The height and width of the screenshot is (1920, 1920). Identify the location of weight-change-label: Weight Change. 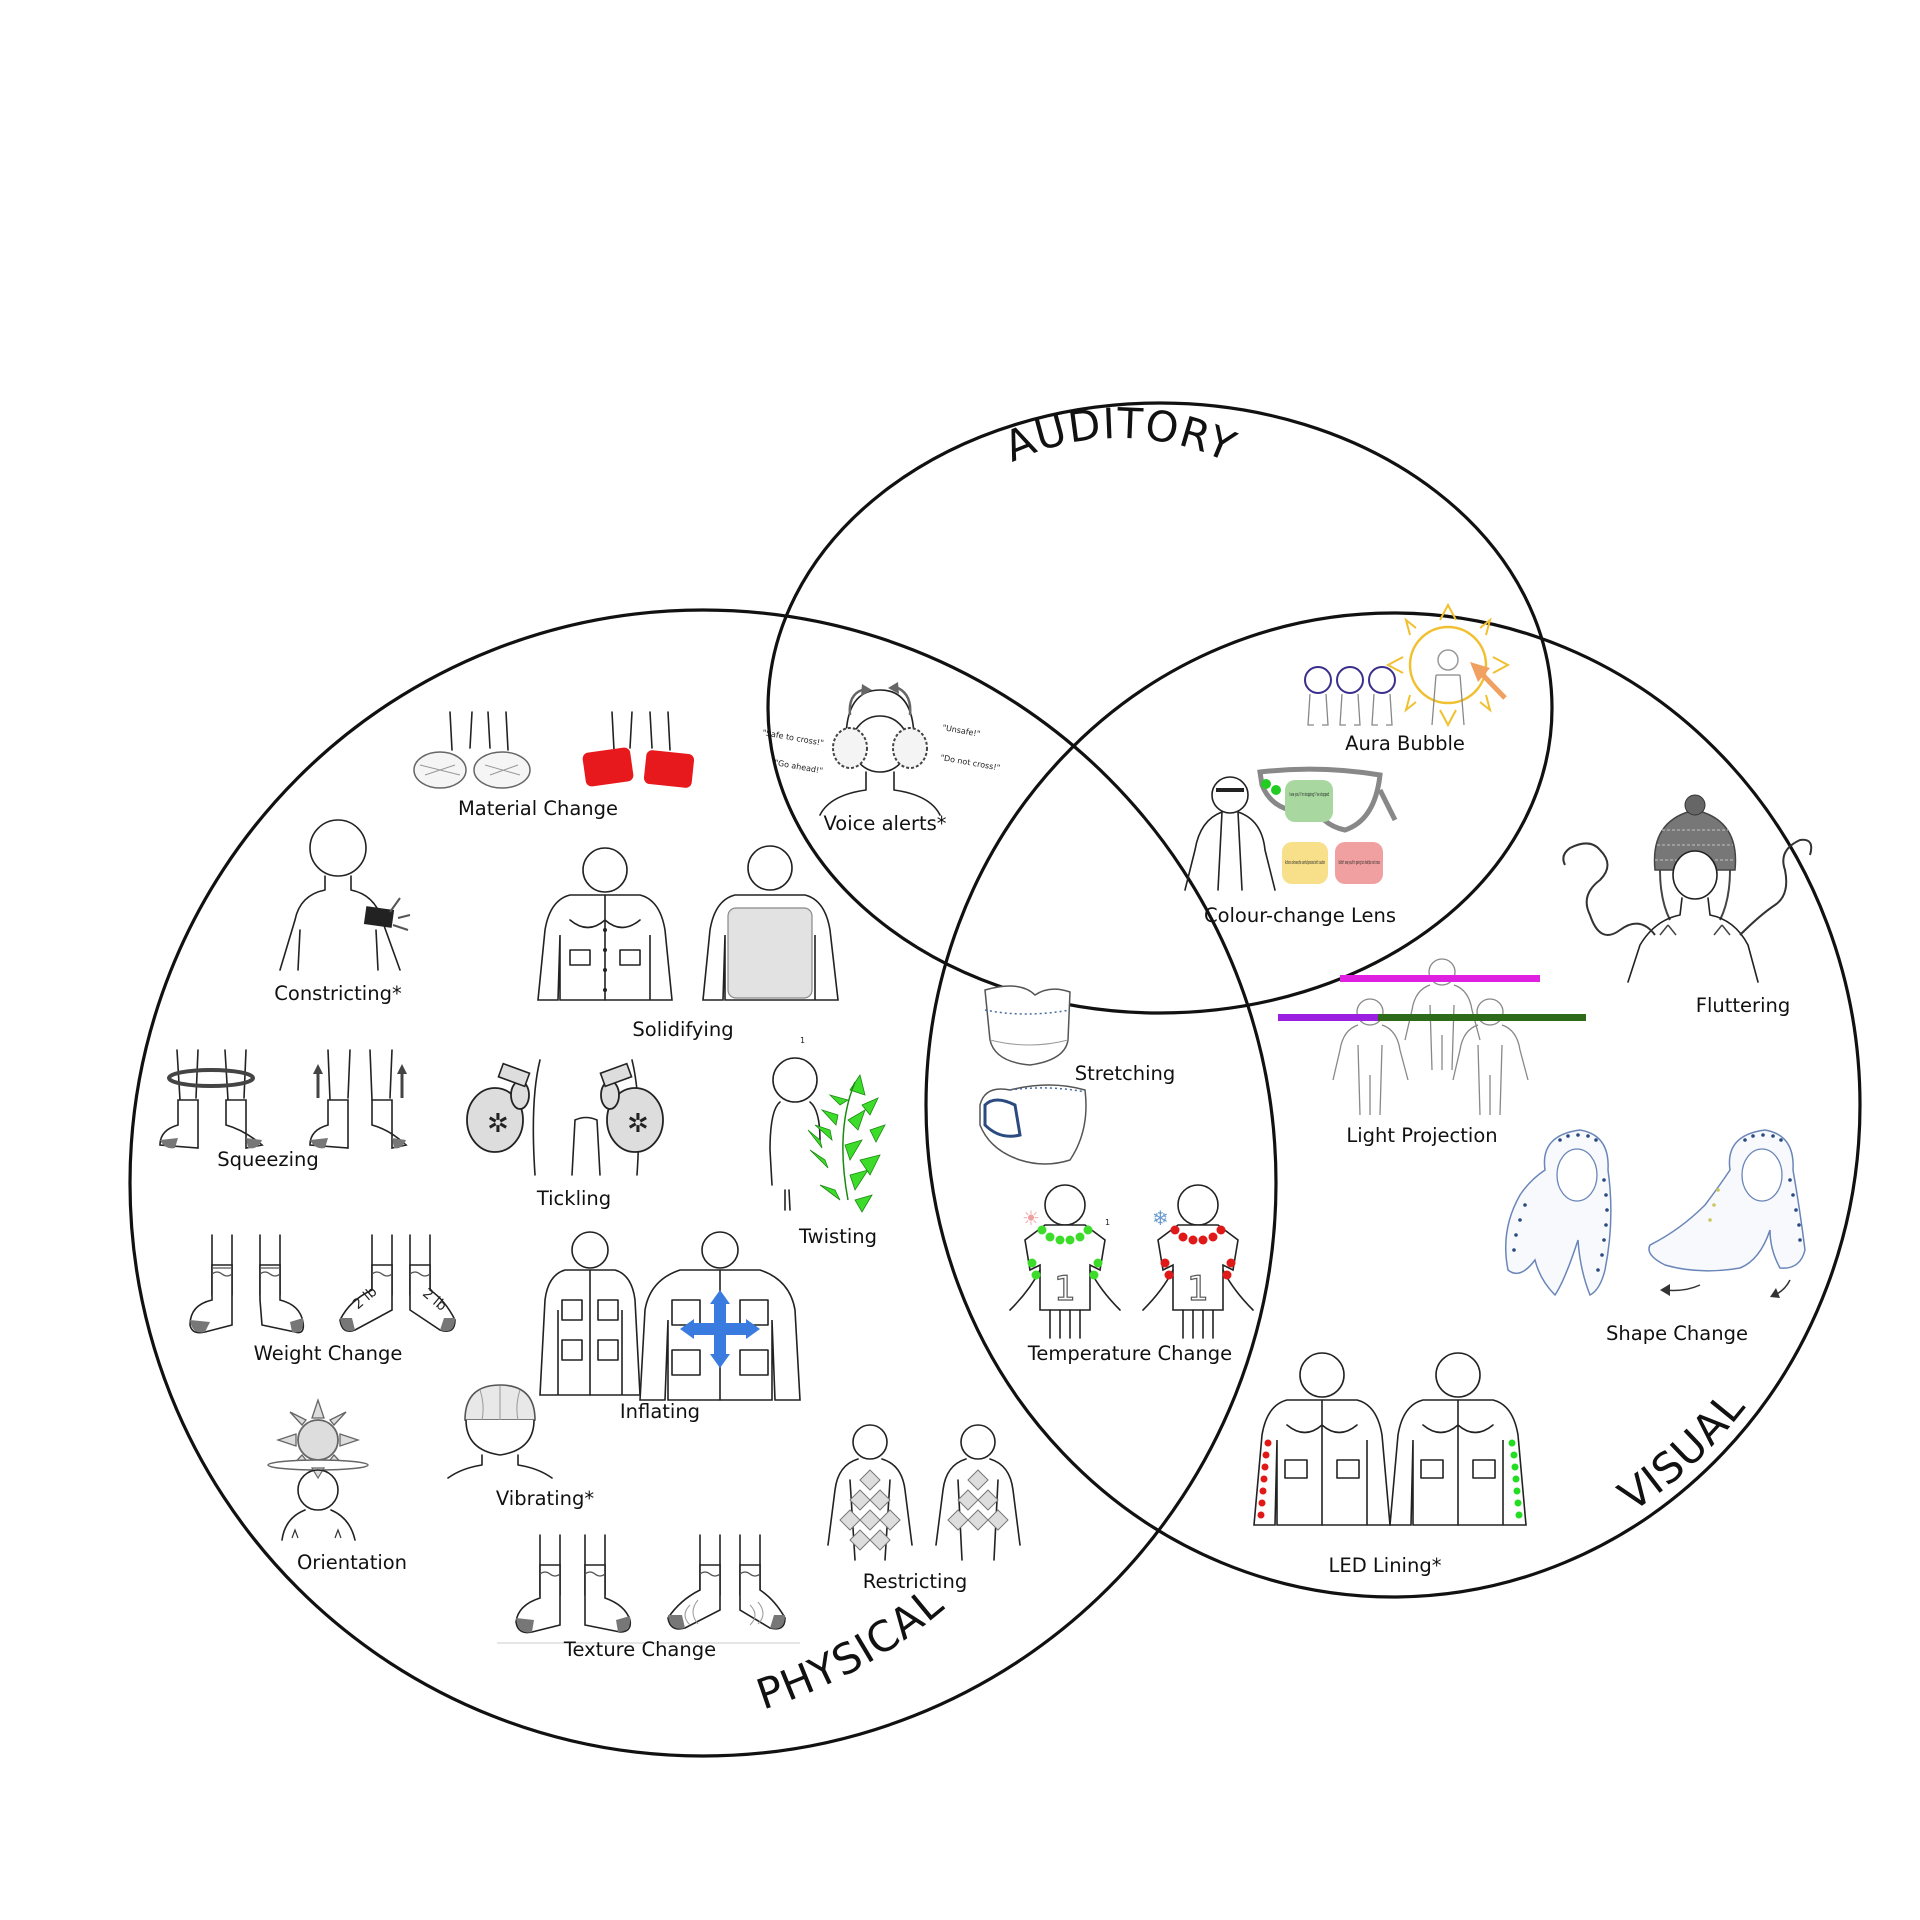
(328, 1353).